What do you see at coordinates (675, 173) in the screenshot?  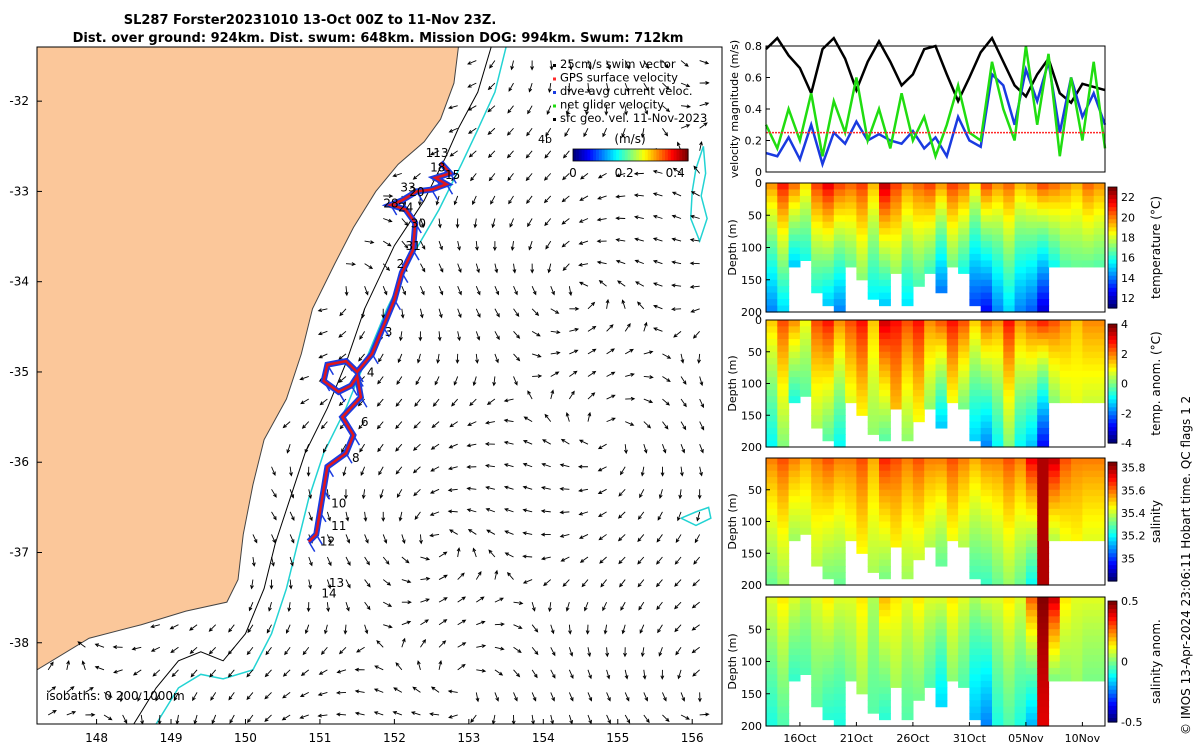 I see `colorbar-tick-label: 0.4` at bounding box center [675, 173].